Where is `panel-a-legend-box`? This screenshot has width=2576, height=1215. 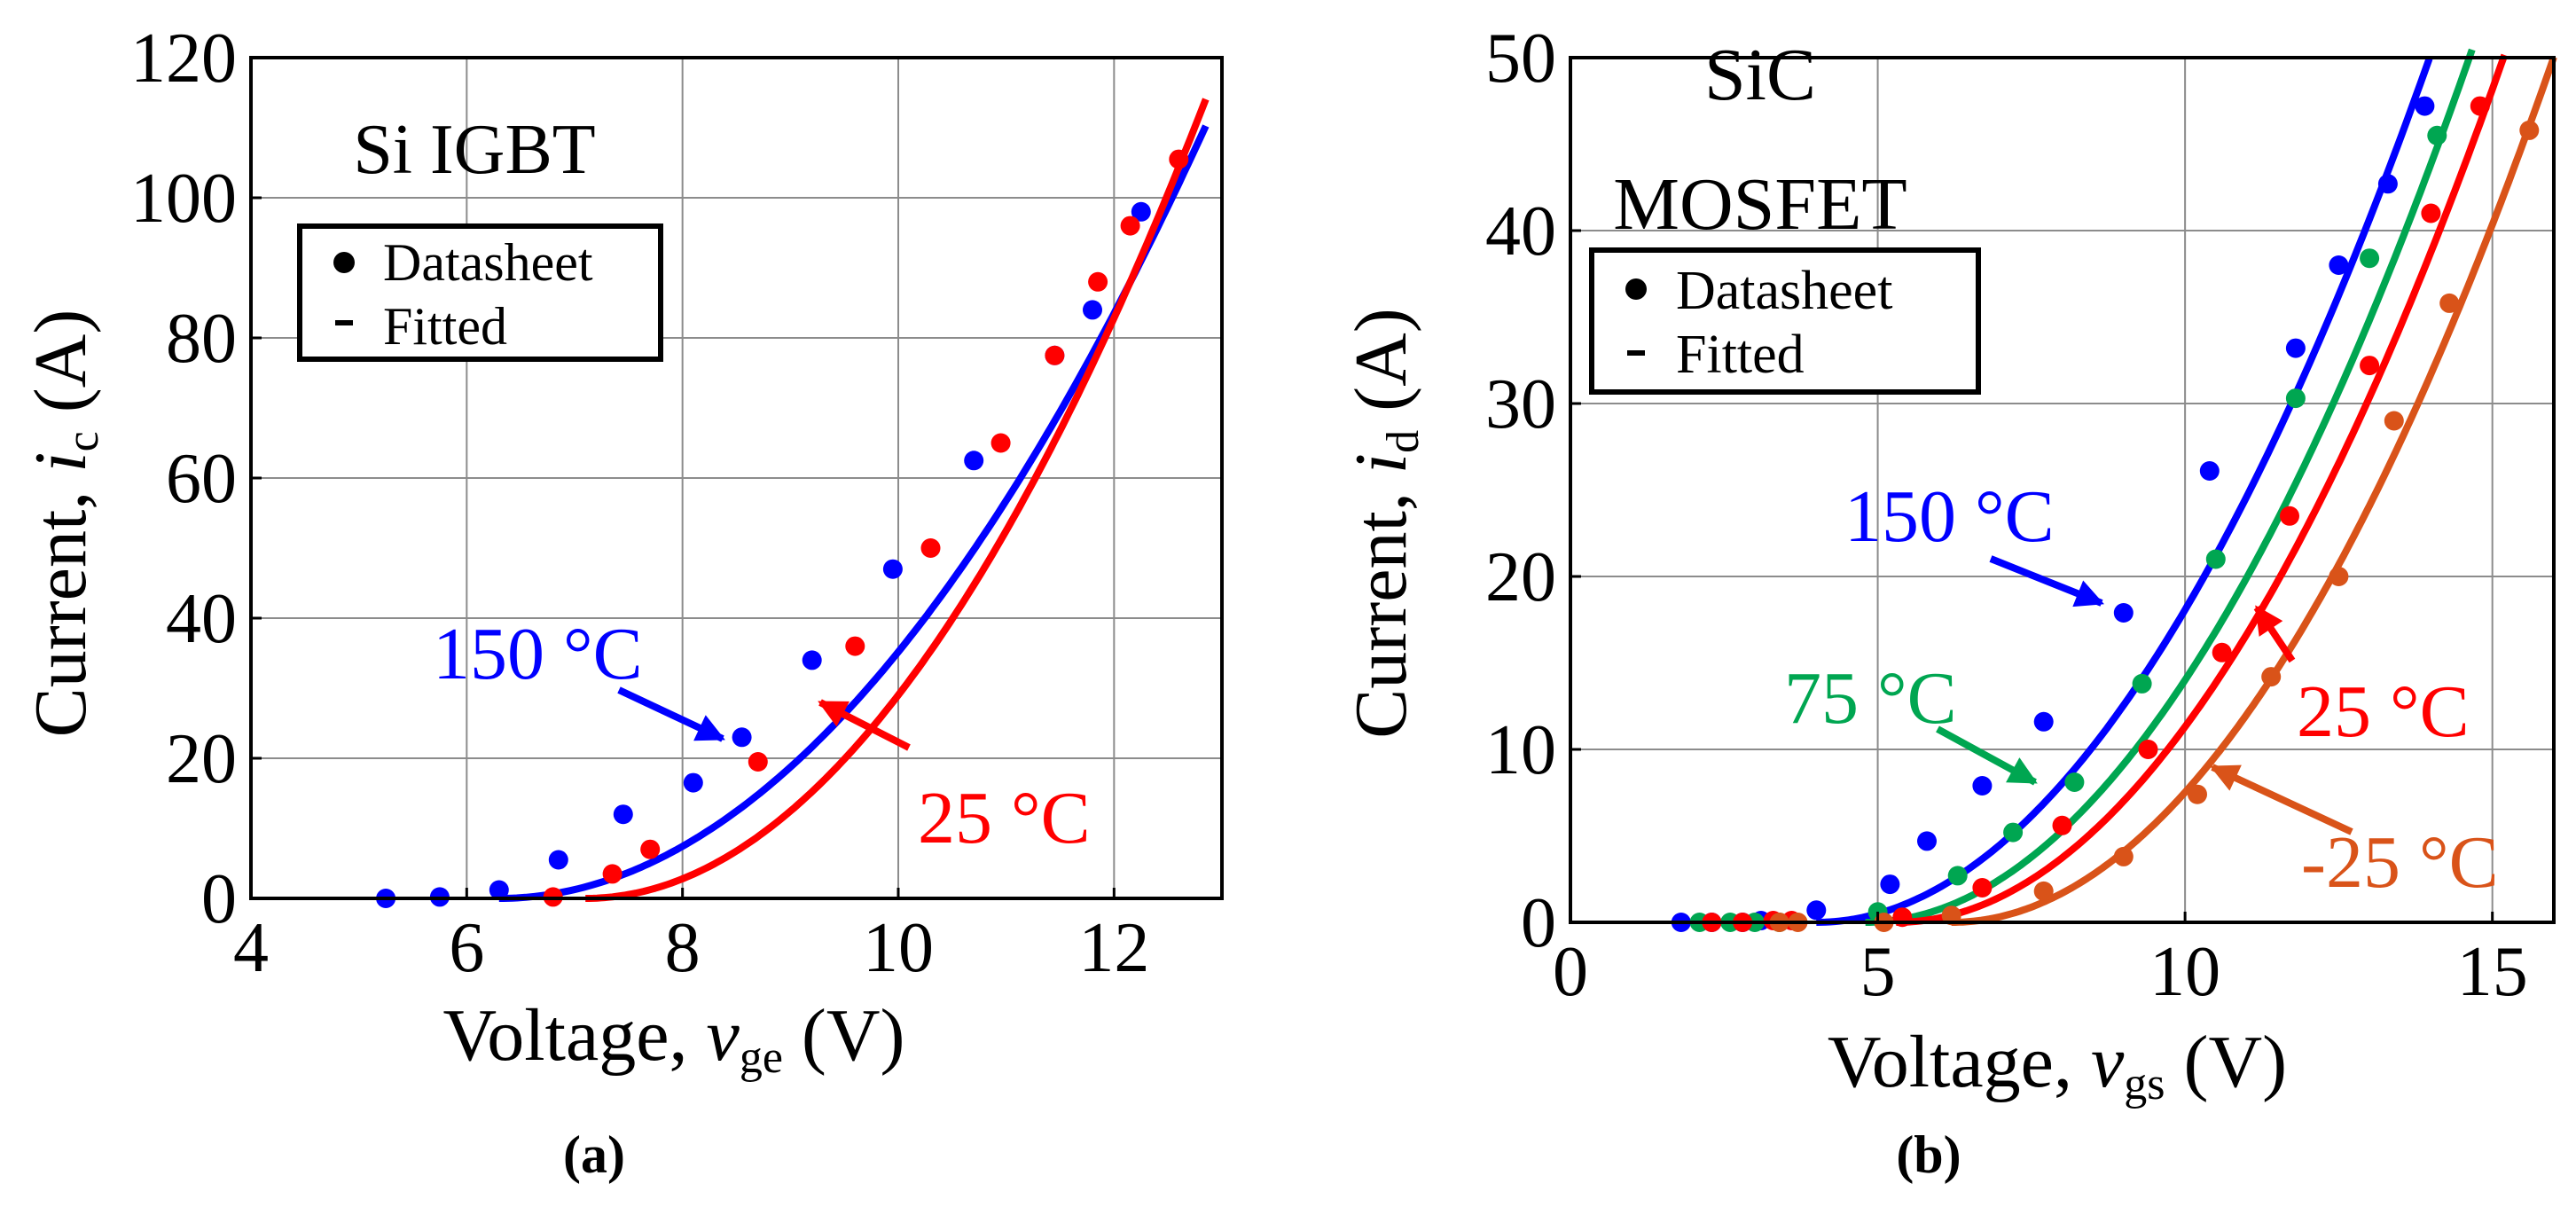
panel-a-legend-box is located at coordinates (480, 292).